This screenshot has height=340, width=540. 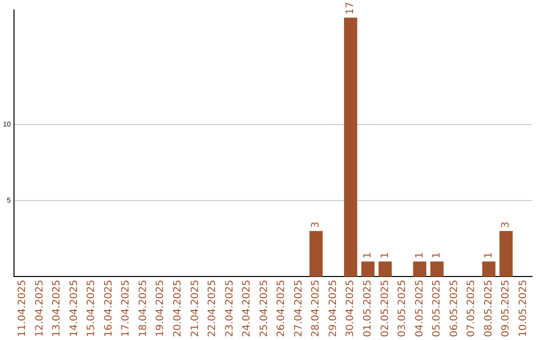 What do you see at coordinates (368, 309) in the screenshot?
I see `x-tick-label: 01.05.2025` at bounding box center [368, 309].